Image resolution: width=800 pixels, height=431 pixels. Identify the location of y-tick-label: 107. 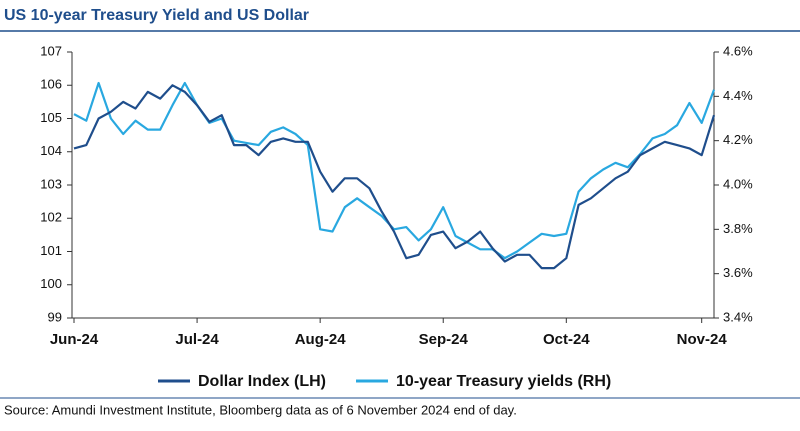
(51, 50).